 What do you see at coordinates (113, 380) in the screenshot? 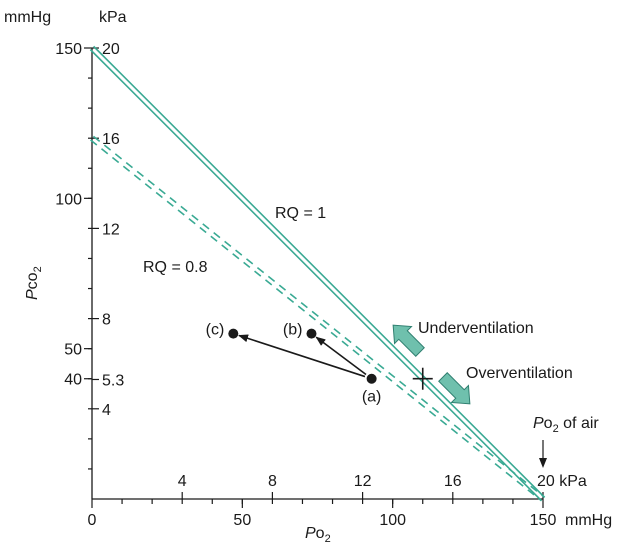
I see `y-tick-label-kpa: 5.3` at bounding box center [113, 380].